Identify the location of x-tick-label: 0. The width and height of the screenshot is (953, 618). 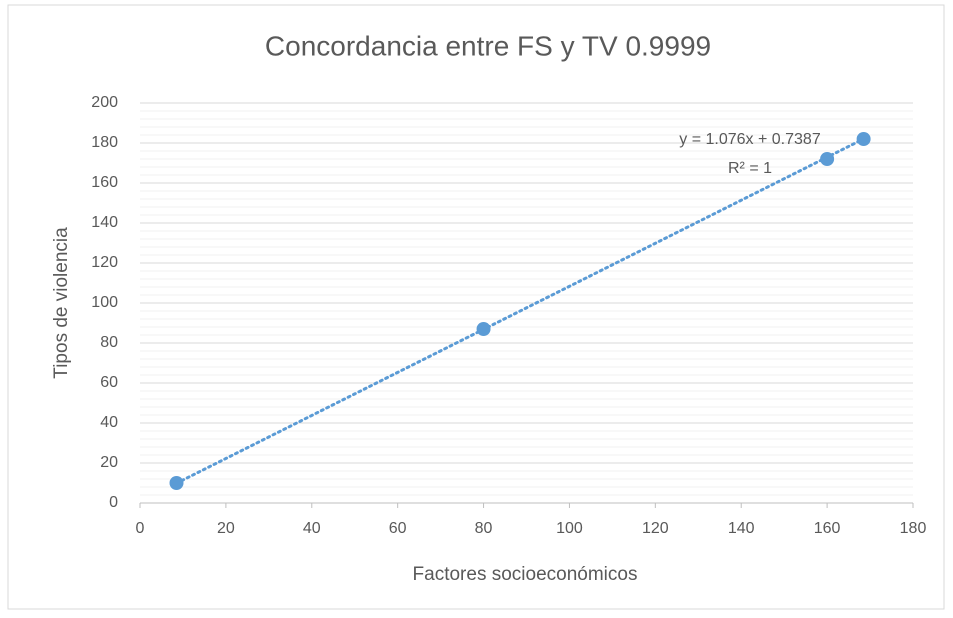
(140, 528).